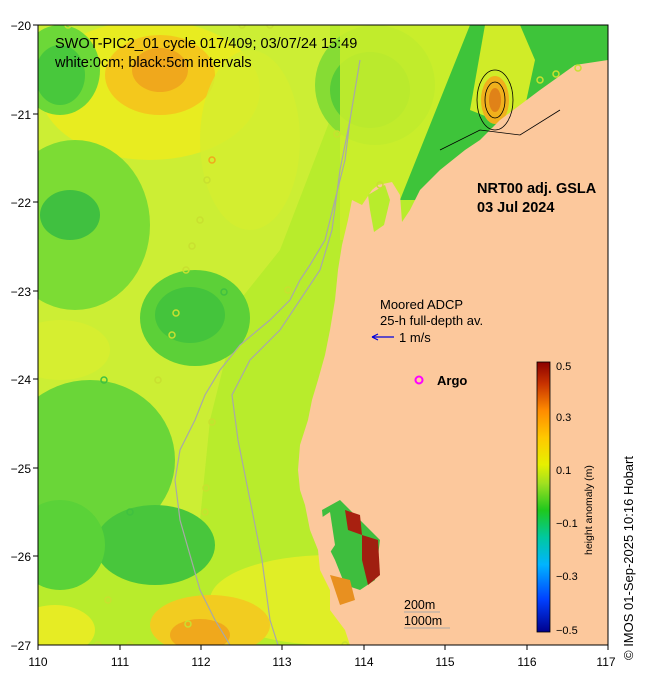 This screenshot has width=648, height=684. Describe the element at coordinates (567, 577) in the screenshot. I see `colorbar-tick: −0.3` at that location.